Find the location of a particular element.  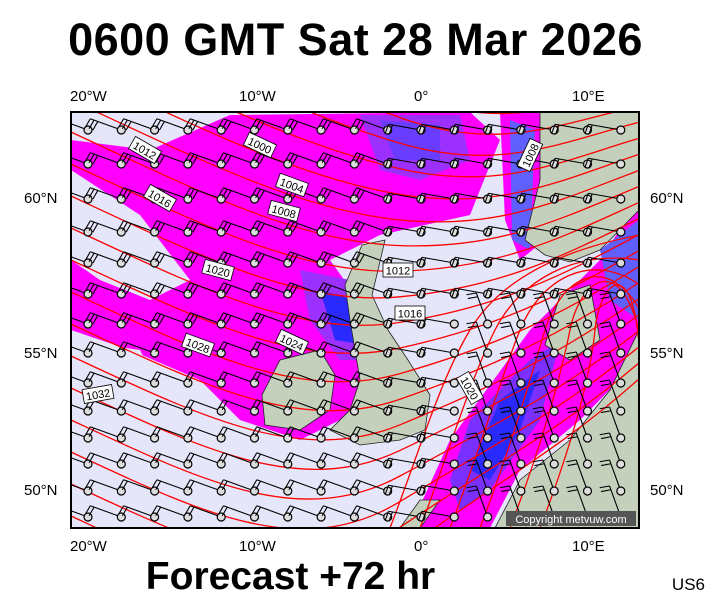

lon-label-20w-bottom: 20°W is located at coordinates (88, 546).